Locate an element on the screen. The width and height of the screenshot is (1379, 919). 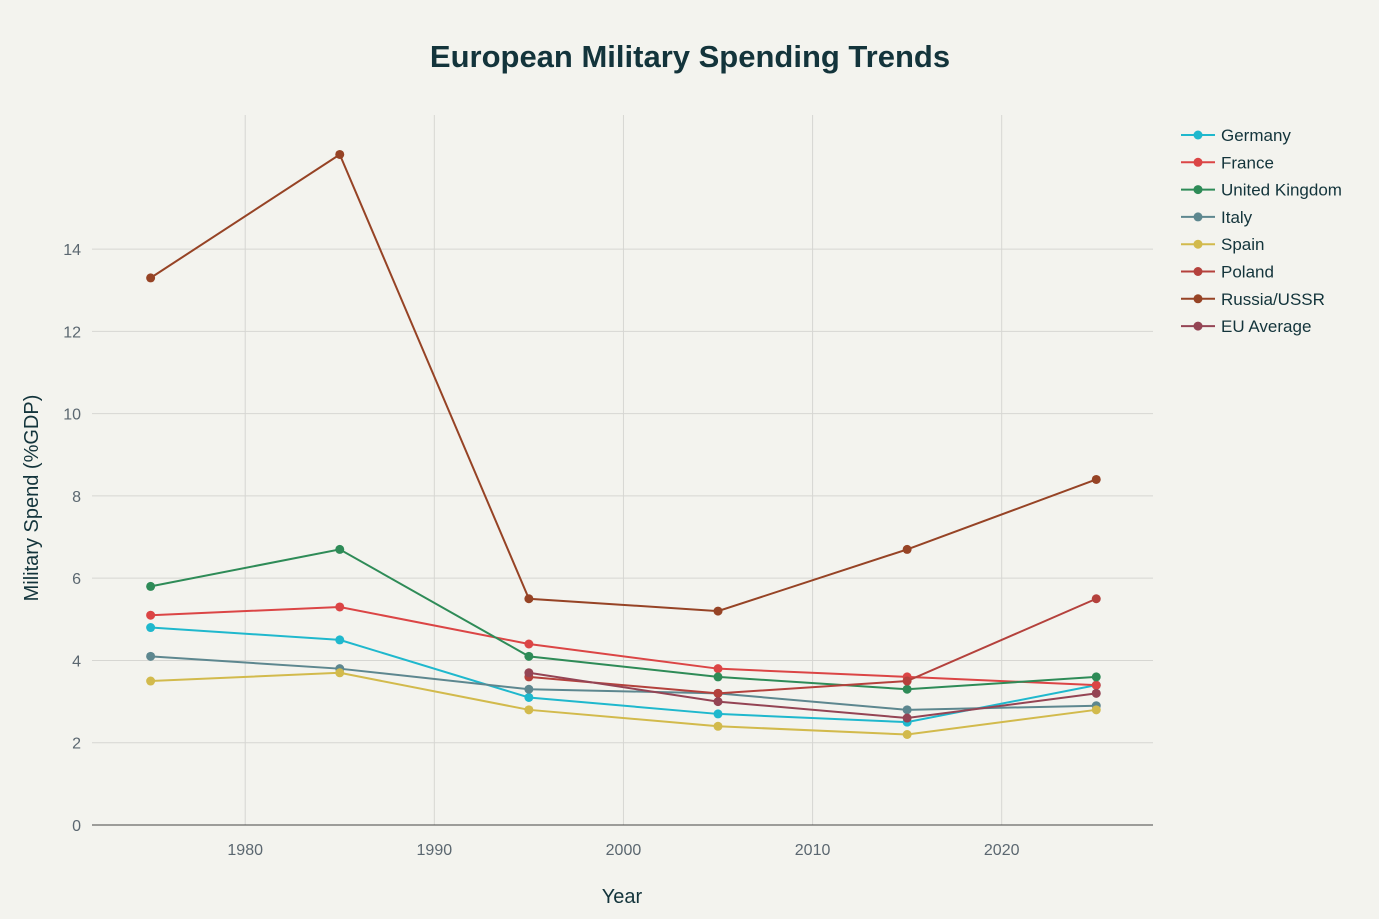
y-axis-label: Military Spend (%GDP) is located at coordinates (32, 498).